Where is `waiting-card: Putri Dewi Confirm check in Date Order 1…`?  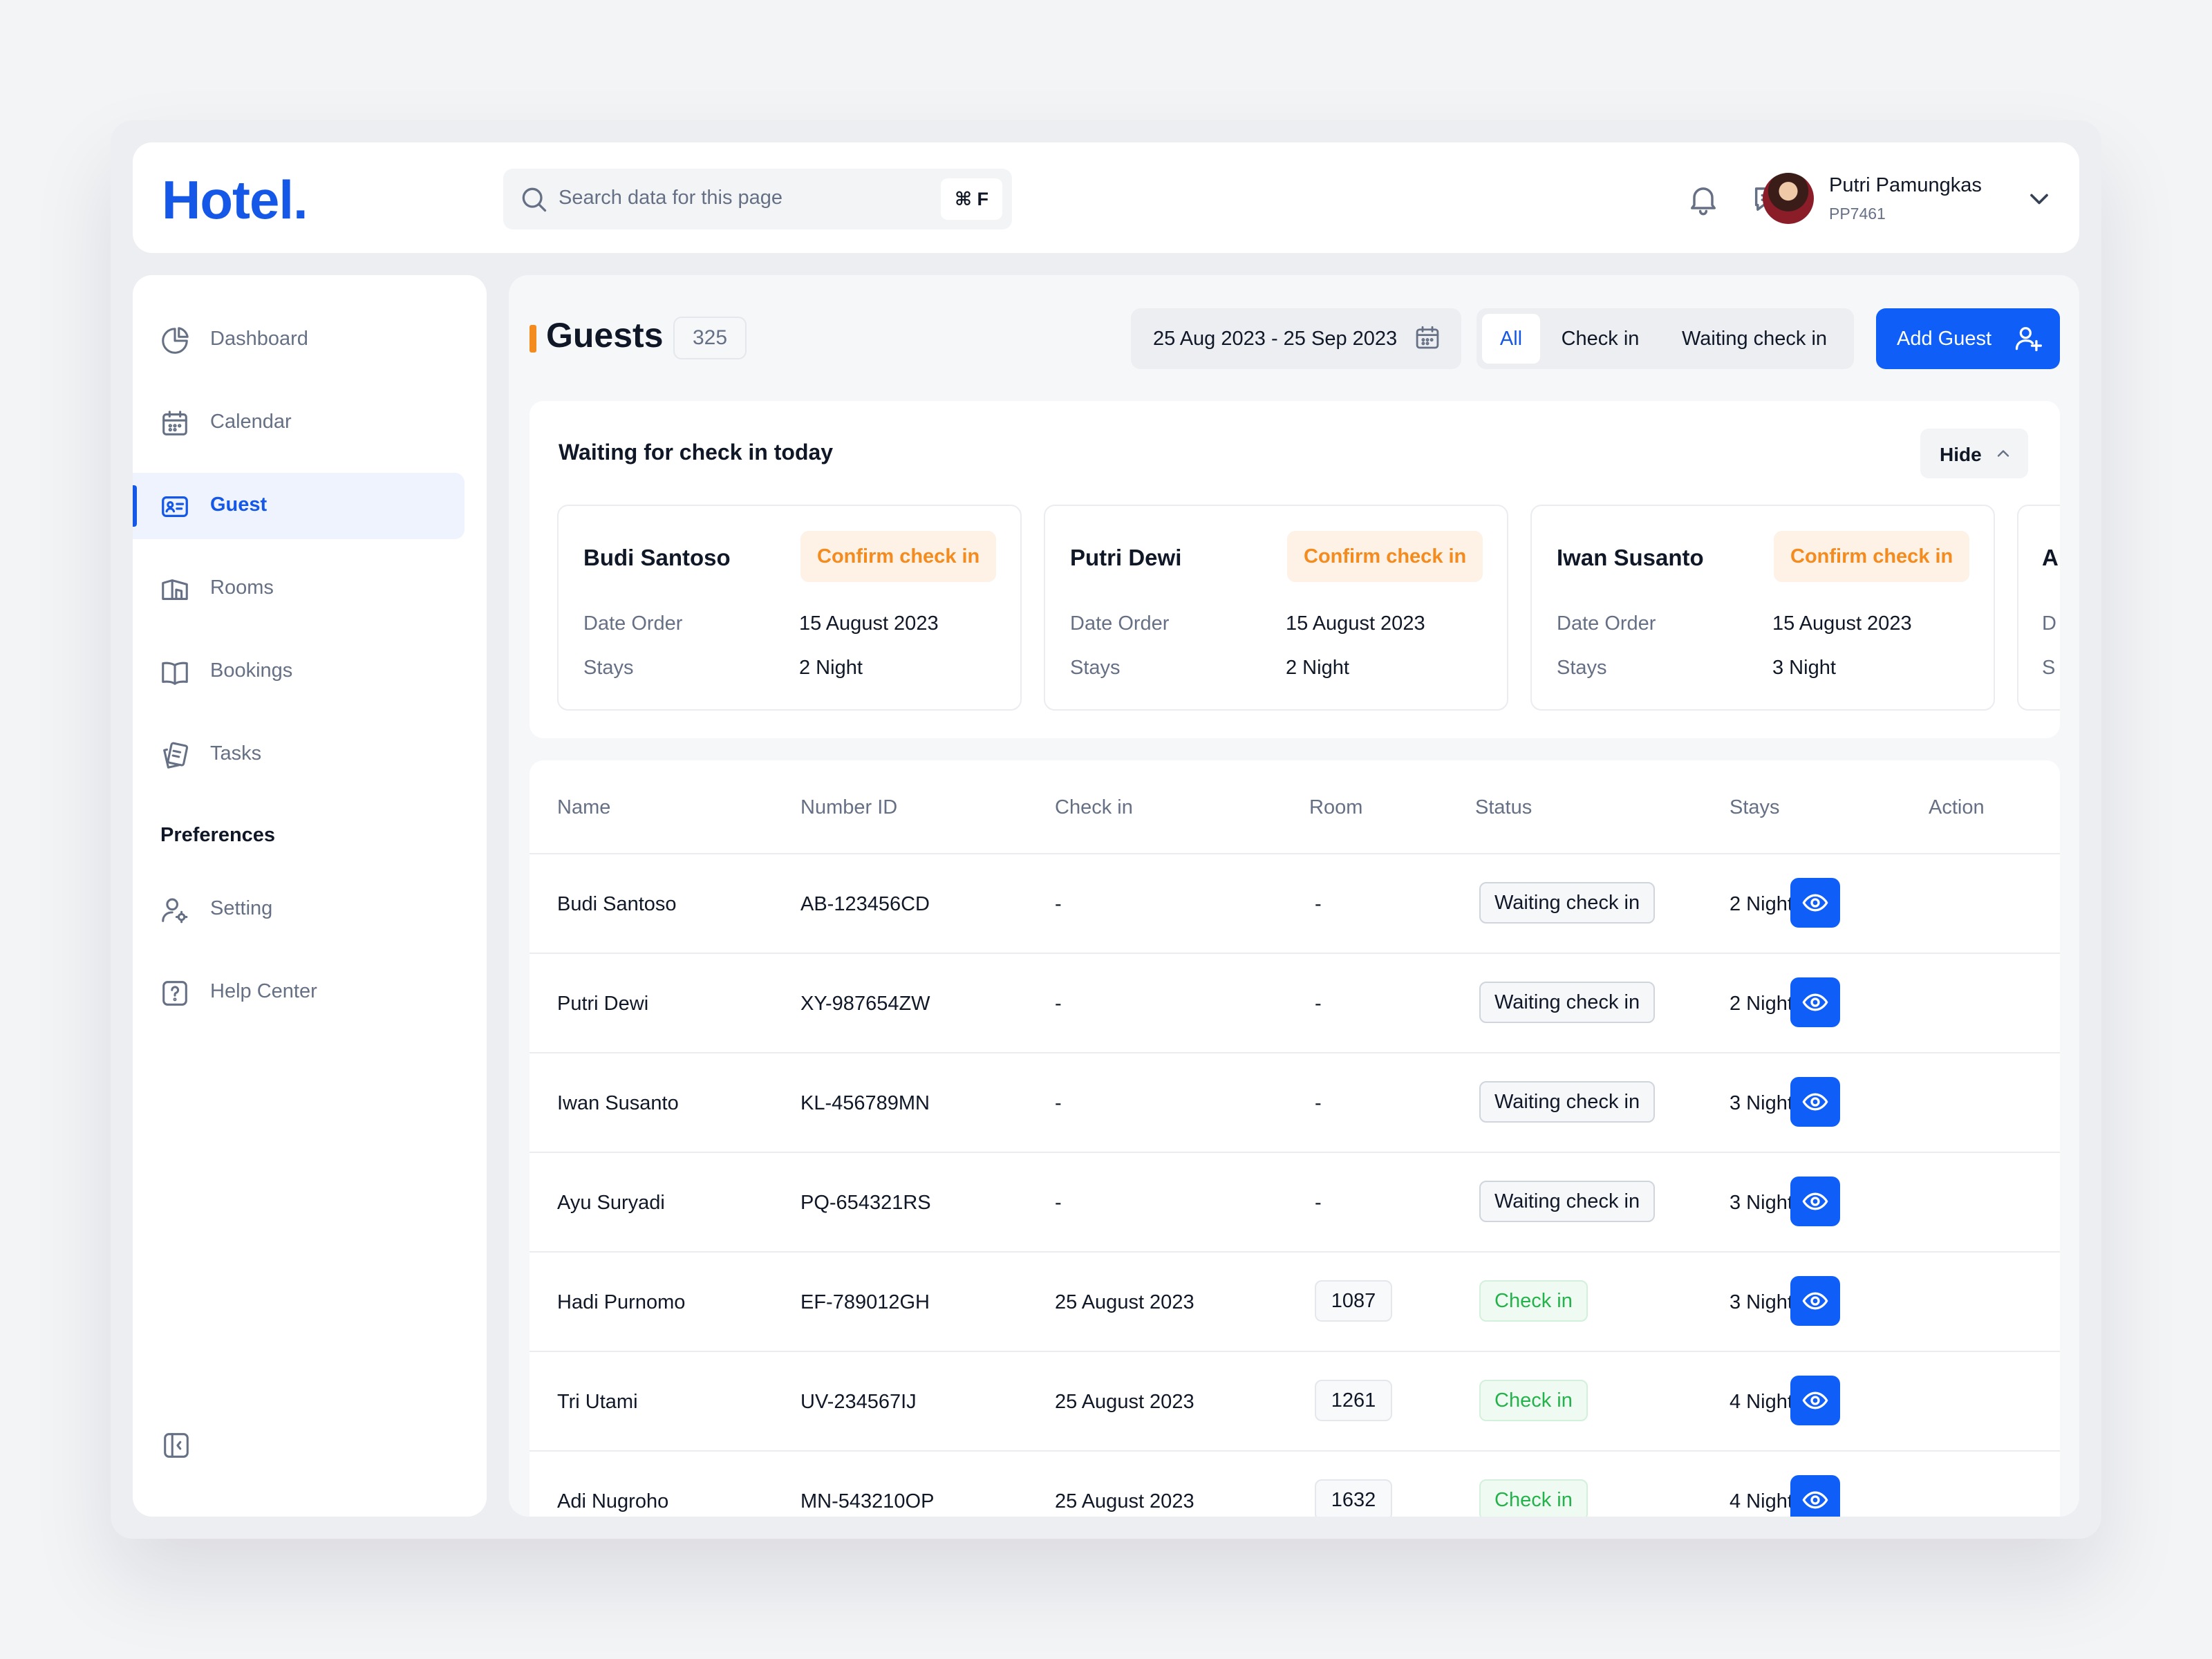 waiting-card: Putri Dewi Confirm check in Date Order 1… is located at coordinates (1276, 608).